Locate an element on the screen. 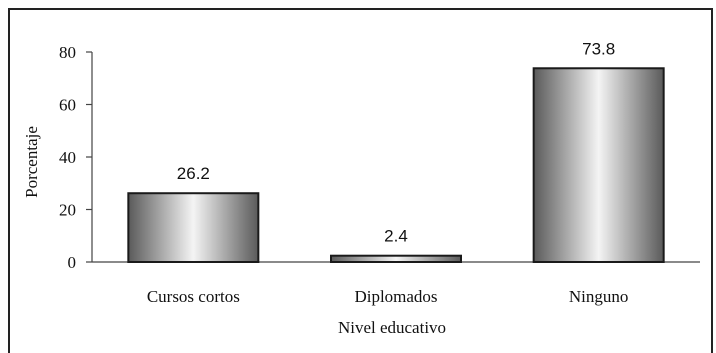  y-tick-label: 40 is located at coordinates (67, 157).